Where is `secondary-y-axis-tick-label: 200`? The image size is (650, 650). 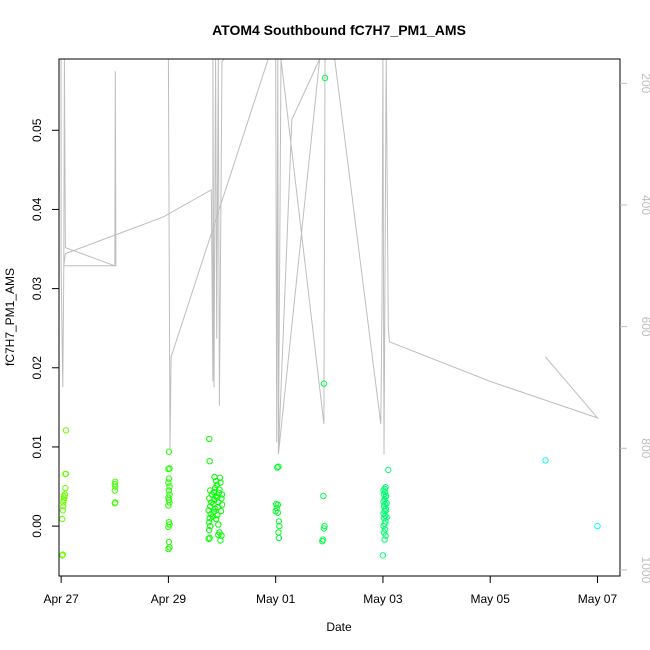
secondary-y-axis-tick-label: 200 is located at coordinates (644, 83).